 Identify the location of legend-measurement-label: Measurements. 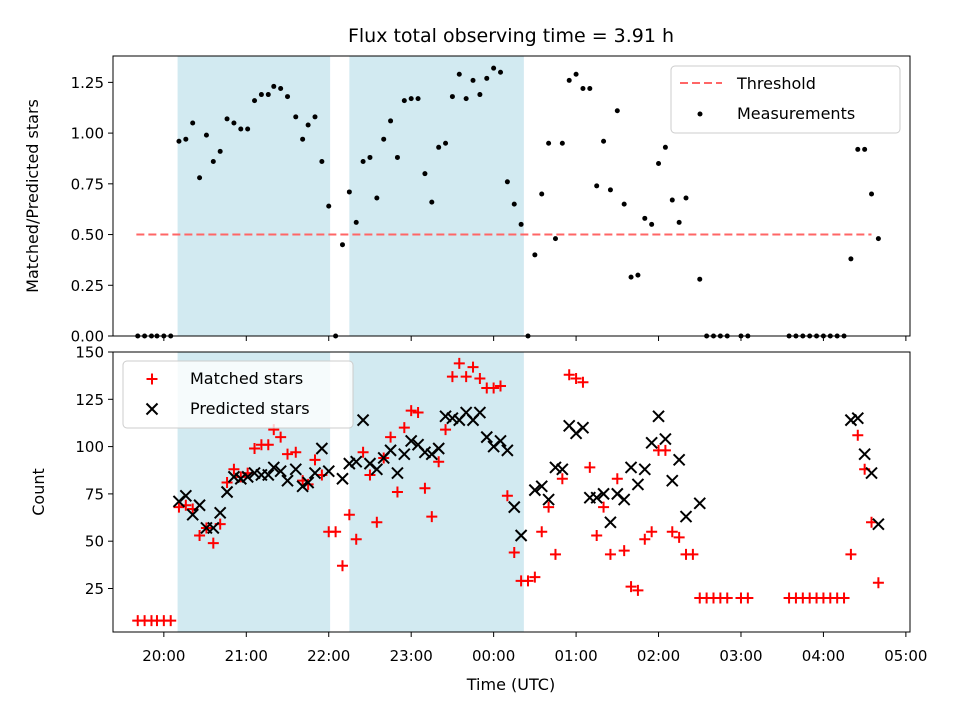
(796, 113).